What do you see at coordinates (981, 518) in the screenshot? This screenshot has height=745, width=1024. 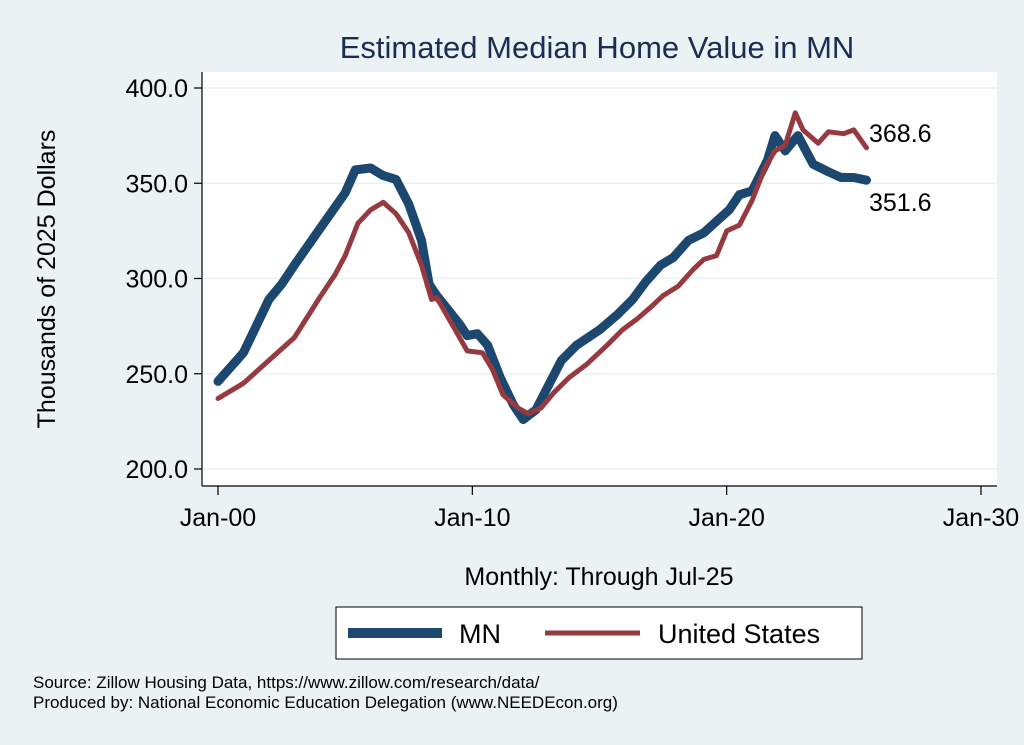 I see `x-tick-label: Jan-30` at bounding box center [981, 518].